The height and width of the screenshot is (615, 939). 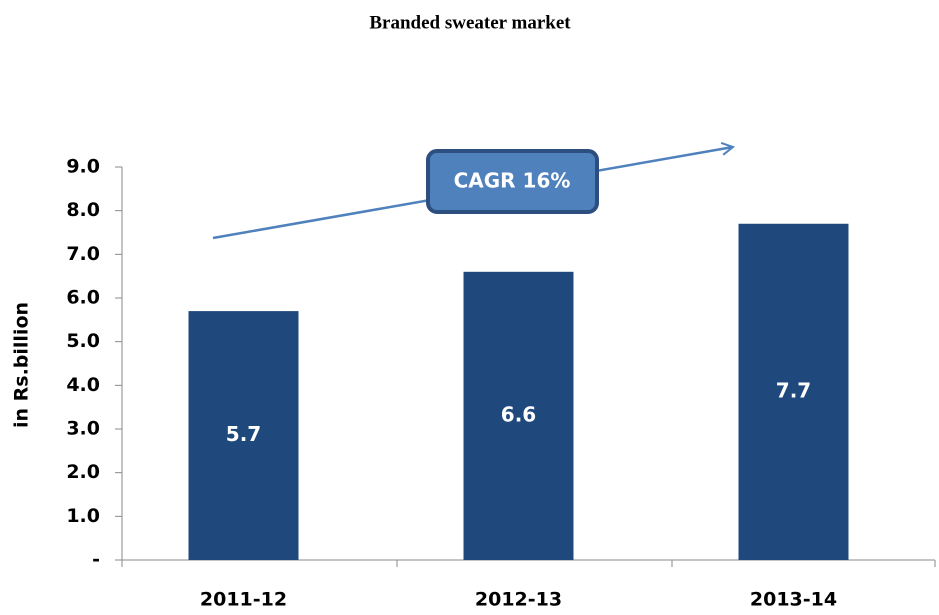 I want to click on y-tick-label: 6.0, so click(x=83, y=298).